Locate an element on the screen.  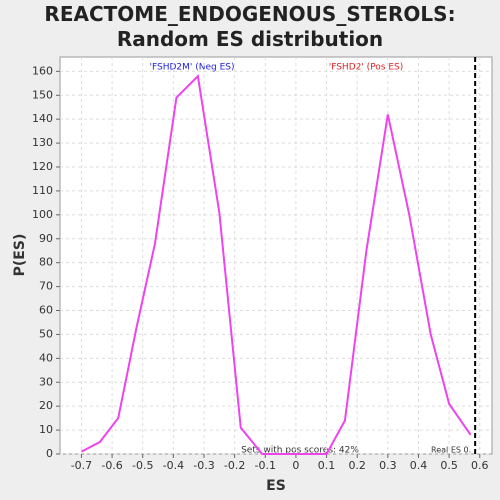
y-tick-label: 70 is located at coordinates (46, 286).